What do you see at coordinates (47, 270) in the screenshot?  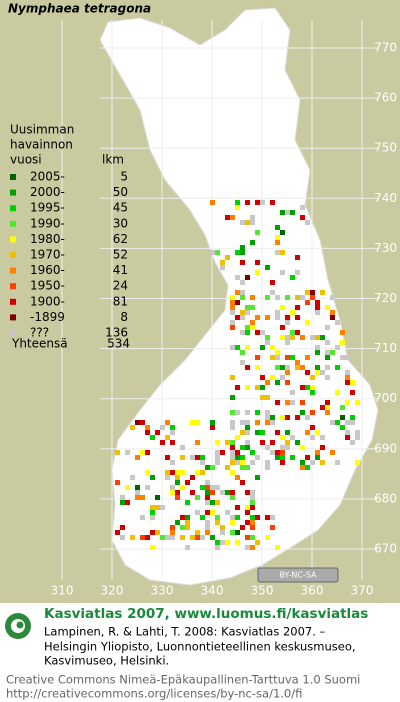 I see `legend-label: 1960-` at bounding box center [47, 270].